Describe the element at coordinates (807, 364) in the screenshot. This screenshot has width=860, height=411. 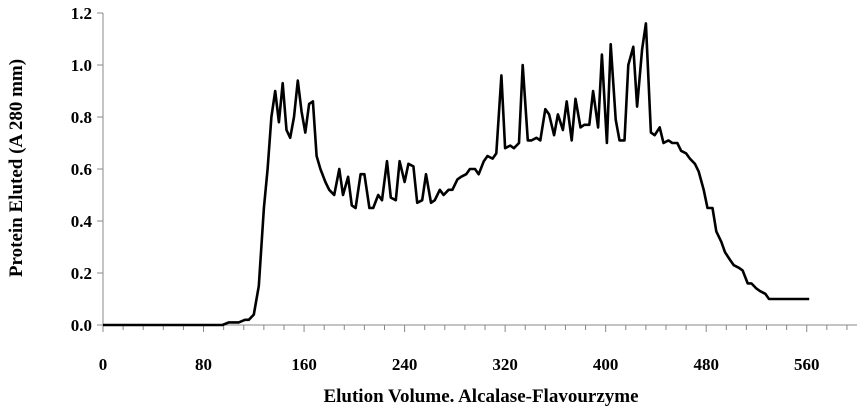
I see `x-tick-label: 560` at that location.